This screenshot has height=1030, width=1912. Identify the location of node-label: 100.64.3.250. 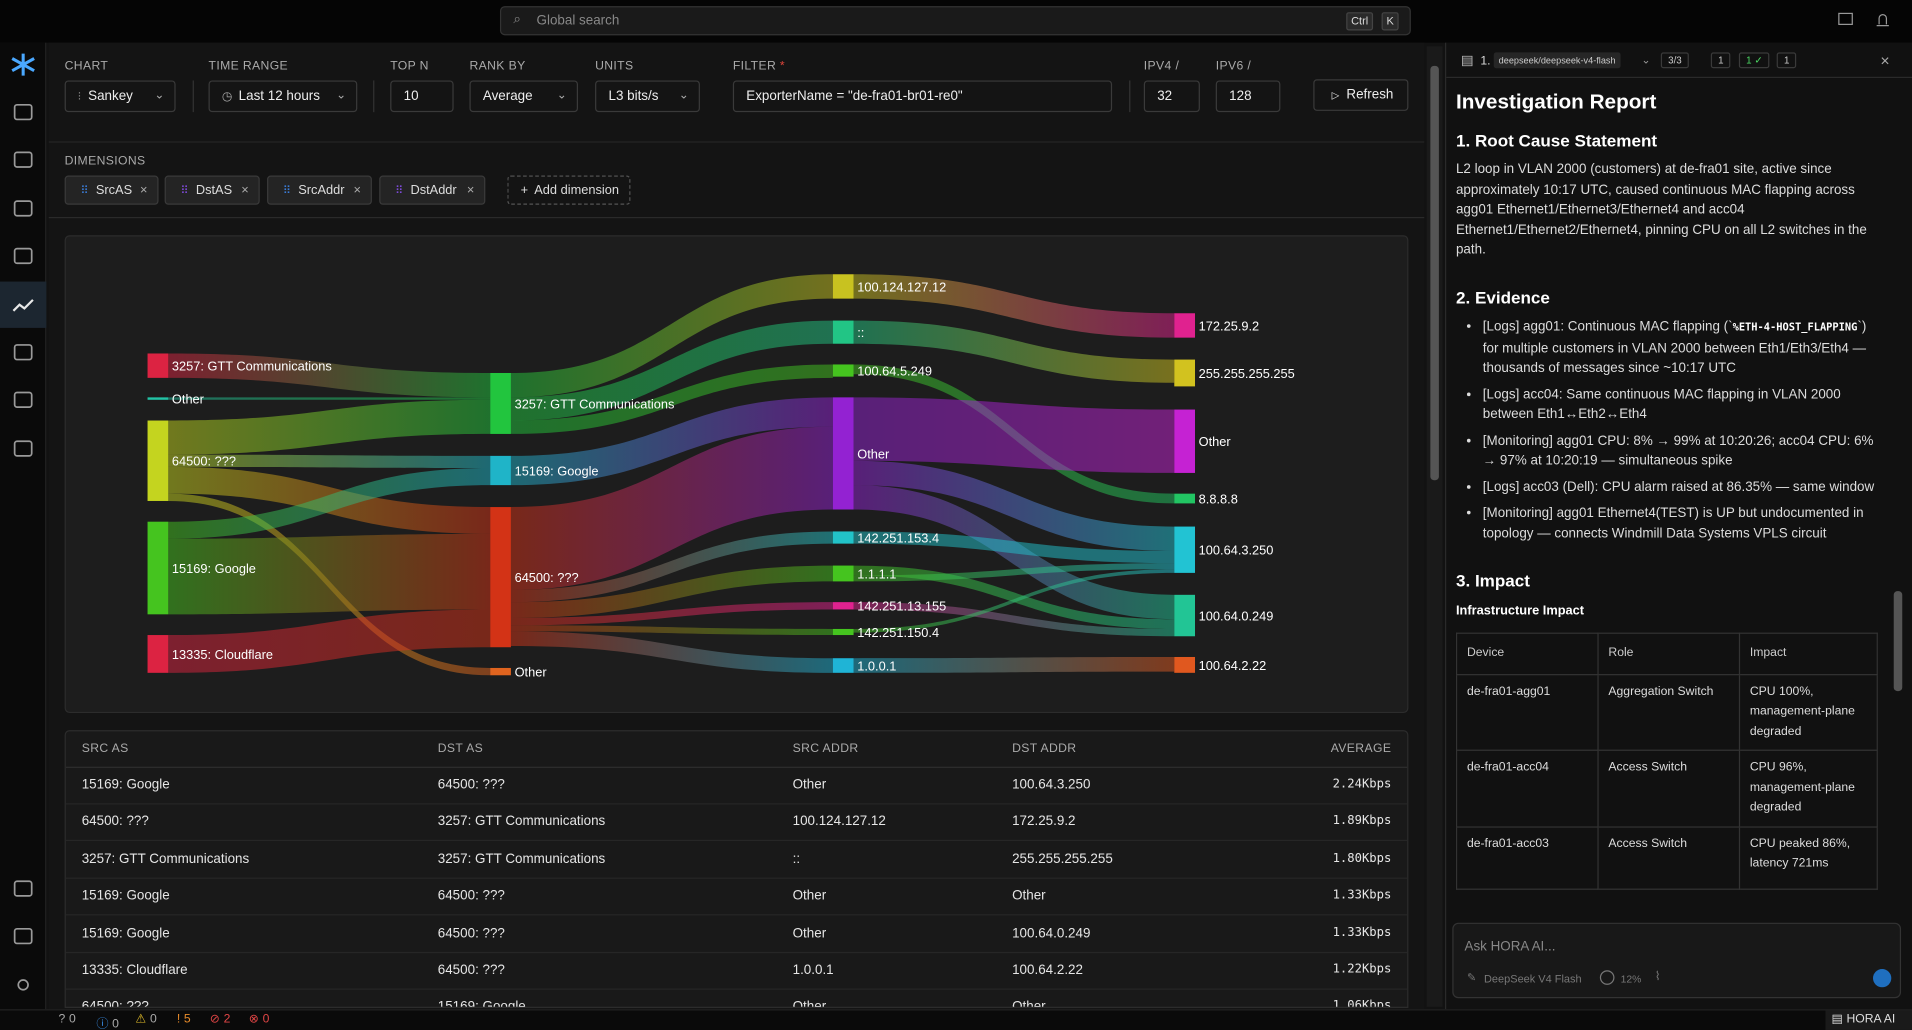
(1236, 550).